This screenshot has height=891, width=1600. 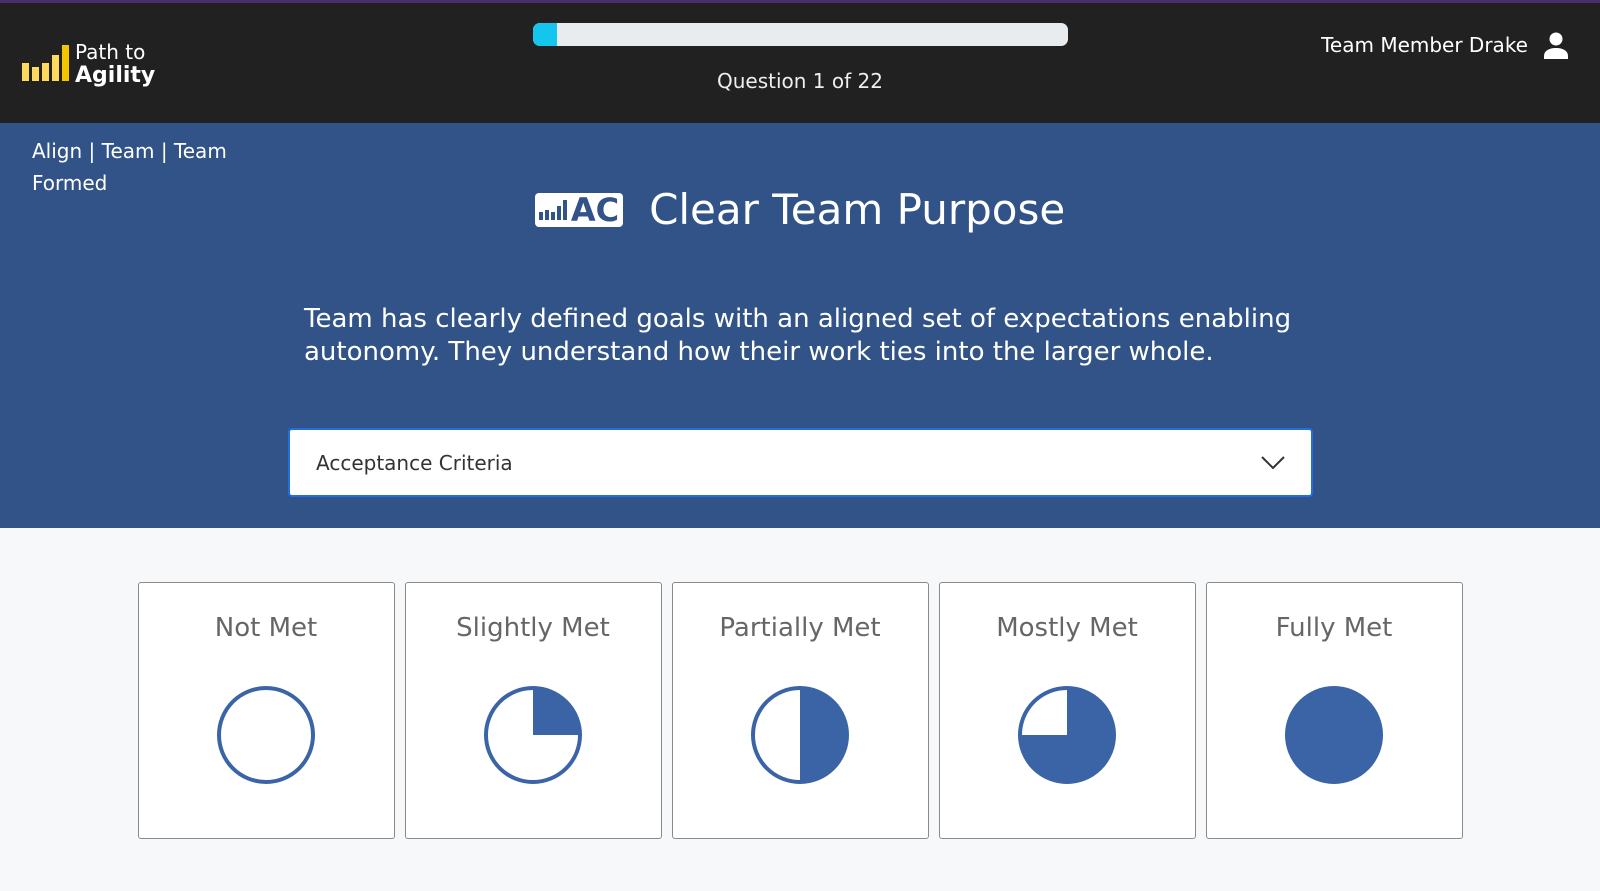 I want to click on rating-option-fully-met: Fully Met, so click(x=1334, y=710).